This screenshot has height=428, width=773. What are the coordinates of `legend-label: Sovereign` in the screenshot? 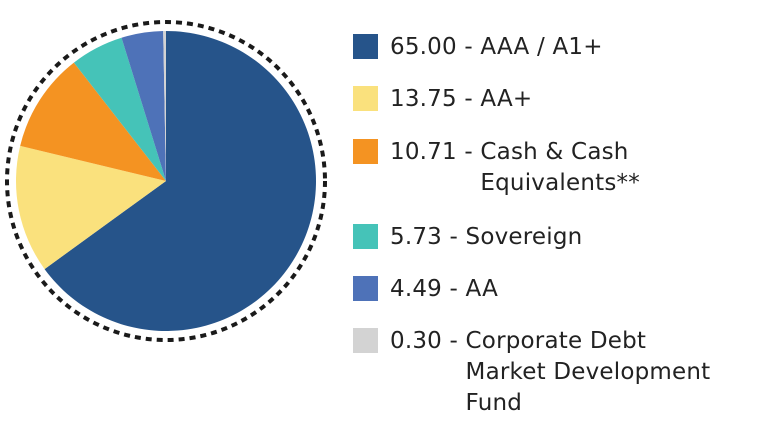 It's located at (524, 237).